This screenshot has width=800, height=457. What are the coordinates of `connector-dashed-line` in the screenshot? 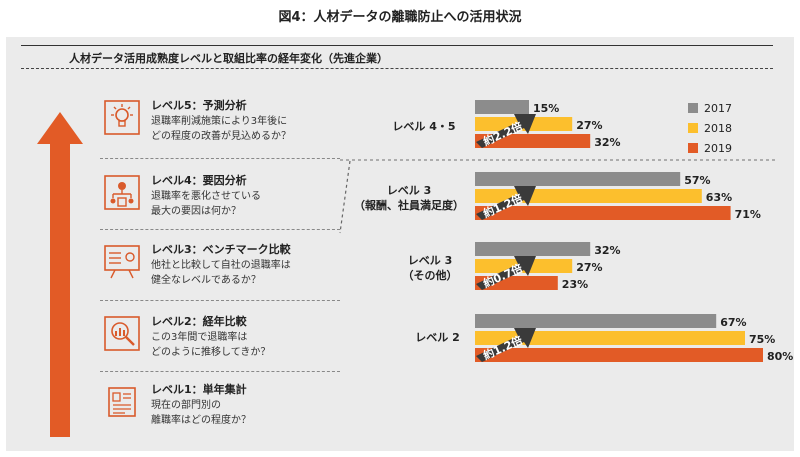 It's located at (345, 197).